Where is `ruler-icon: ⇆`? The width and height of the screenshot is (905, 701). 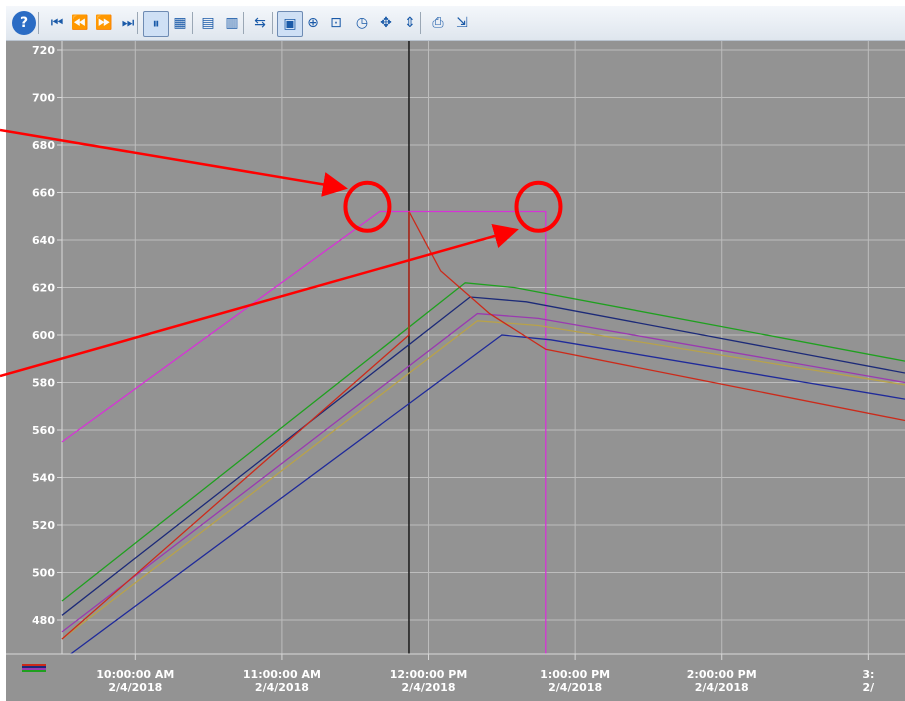
ruler-icon: ⇆ is located at coordinates (260, 23).